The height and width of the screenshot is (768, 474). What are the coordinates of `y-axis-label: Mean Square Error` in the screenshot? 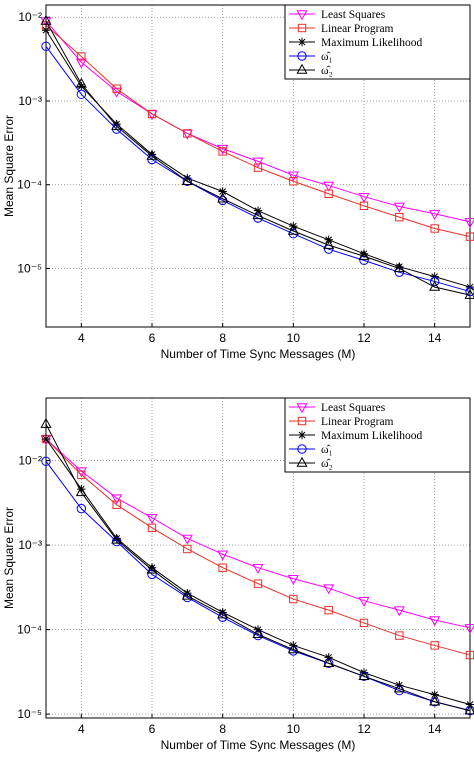 It's located at (9, 558).